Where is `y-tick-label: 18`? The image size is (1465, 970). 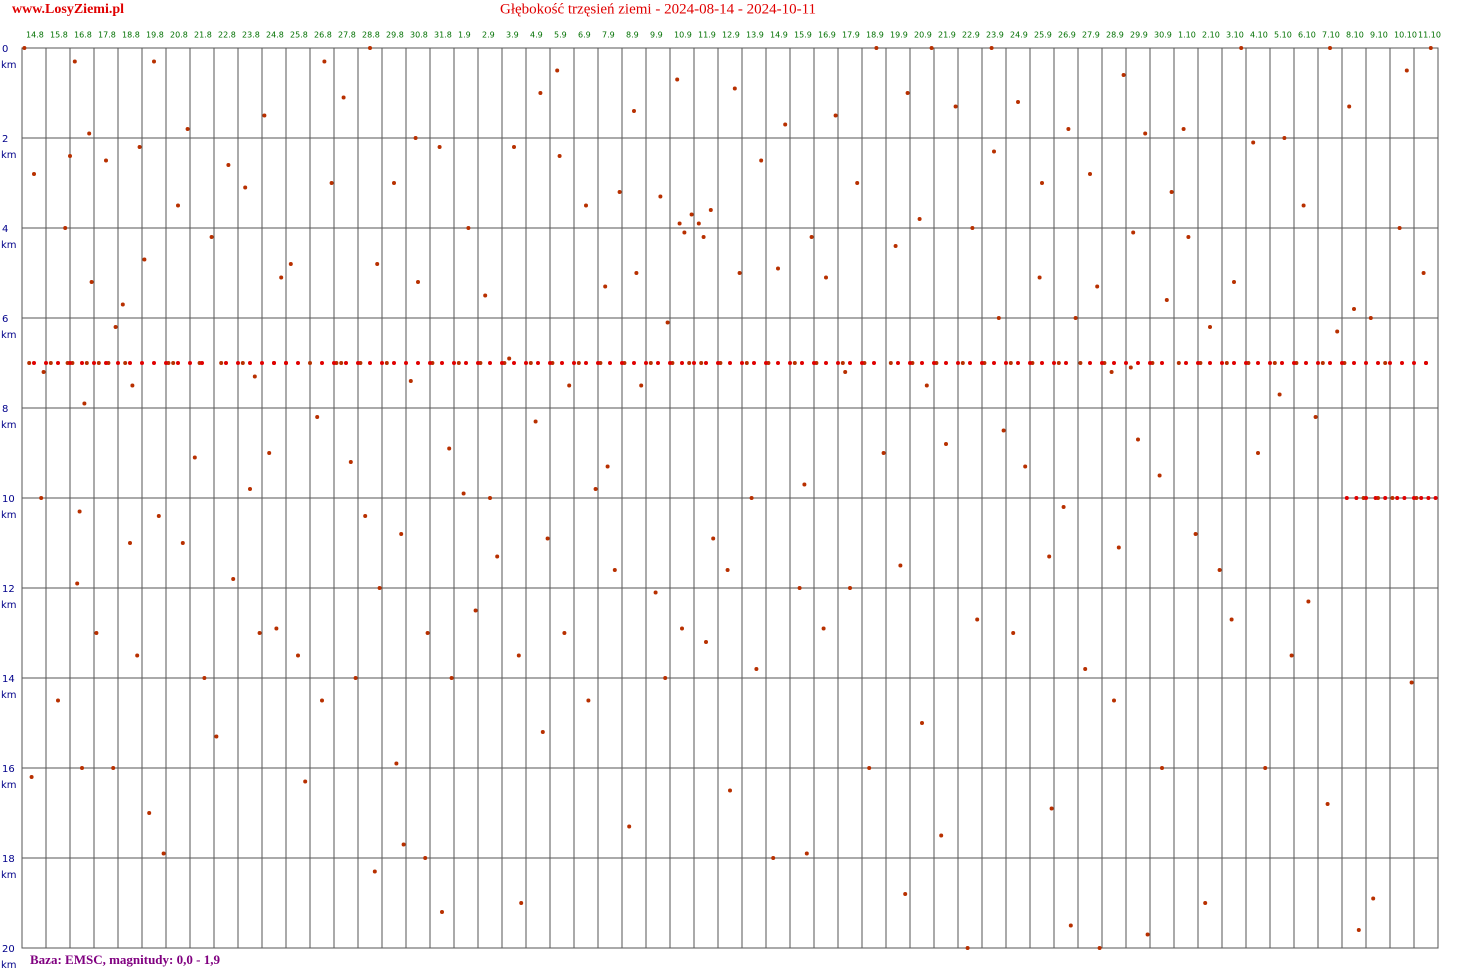
y-tick-label: 18 is located at coordinates (8, 859).